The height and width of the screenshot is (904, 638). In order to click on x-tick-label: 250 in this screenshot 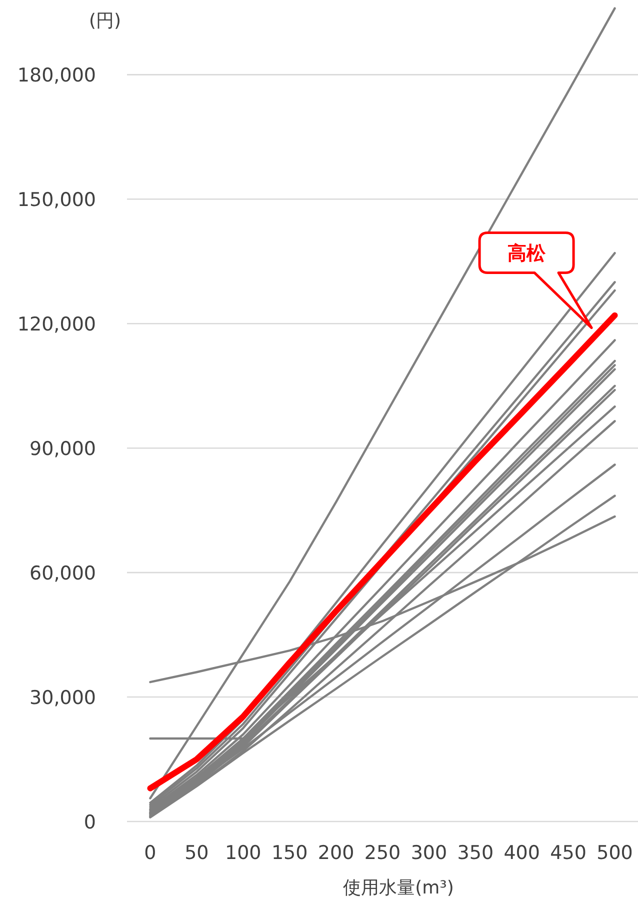, I will do `click(382, 853)`.